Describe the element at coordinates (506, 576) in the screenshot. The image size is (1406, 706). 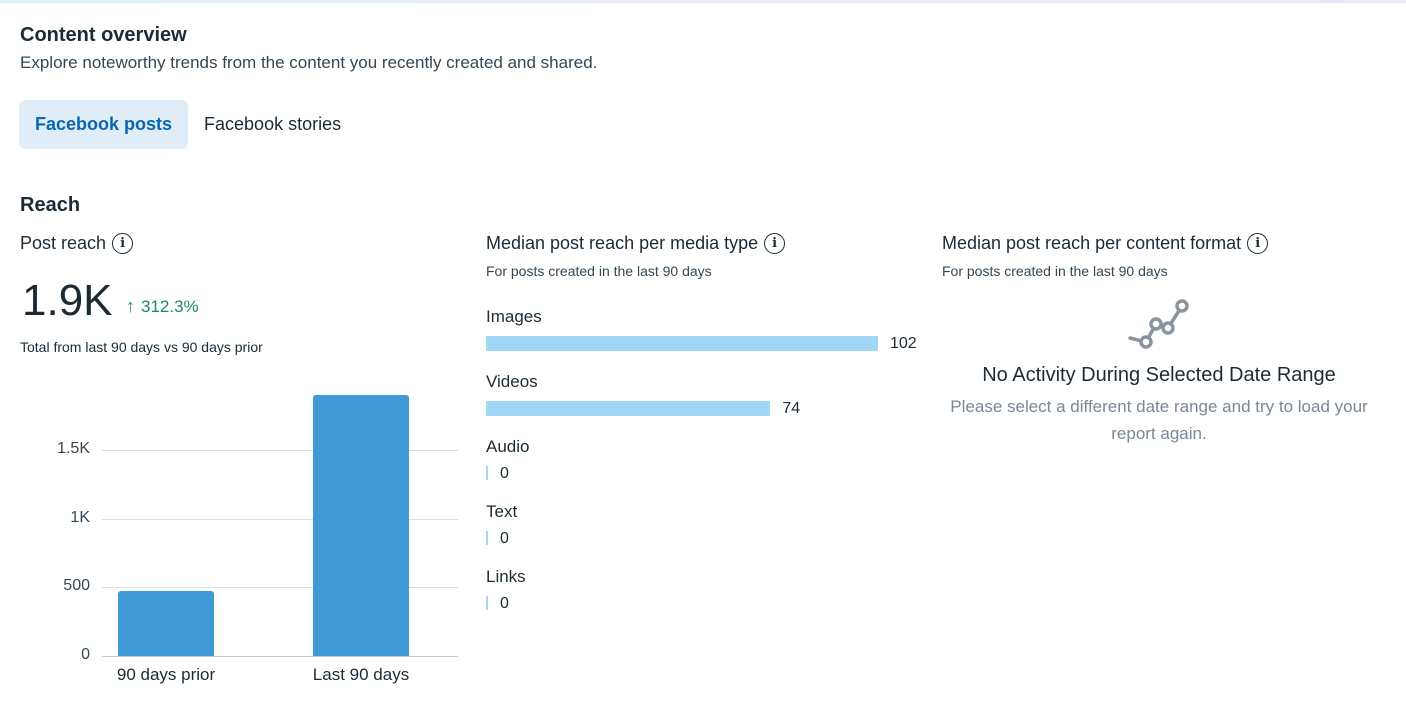
I see `media-type-label: Links` at that location.